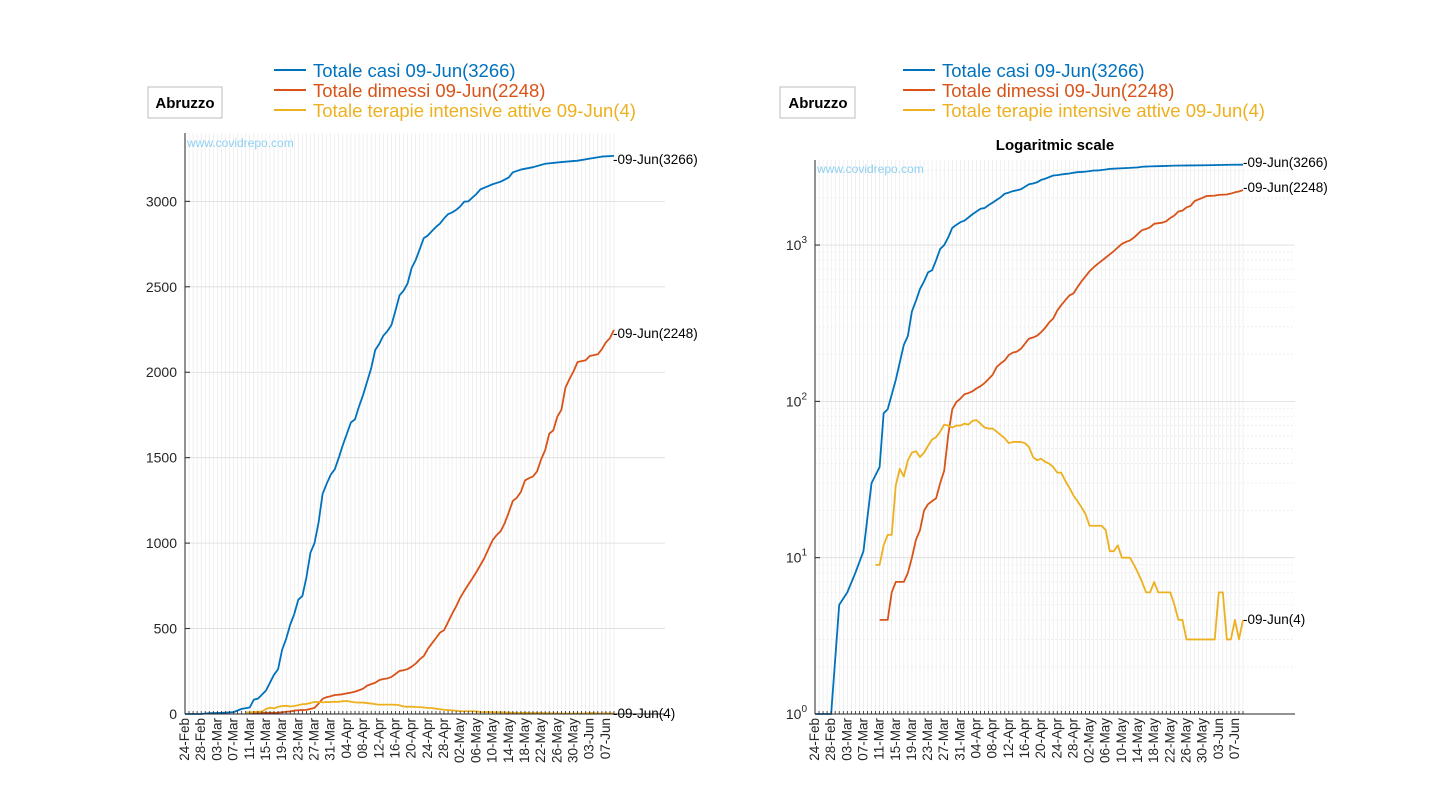 This screenshot has width=1430, height=800. What do you see at coordinates (362, 738) in the screenshot?
I see `linear-xtick-label: 08-Apr` at bounding box center [362, 738].